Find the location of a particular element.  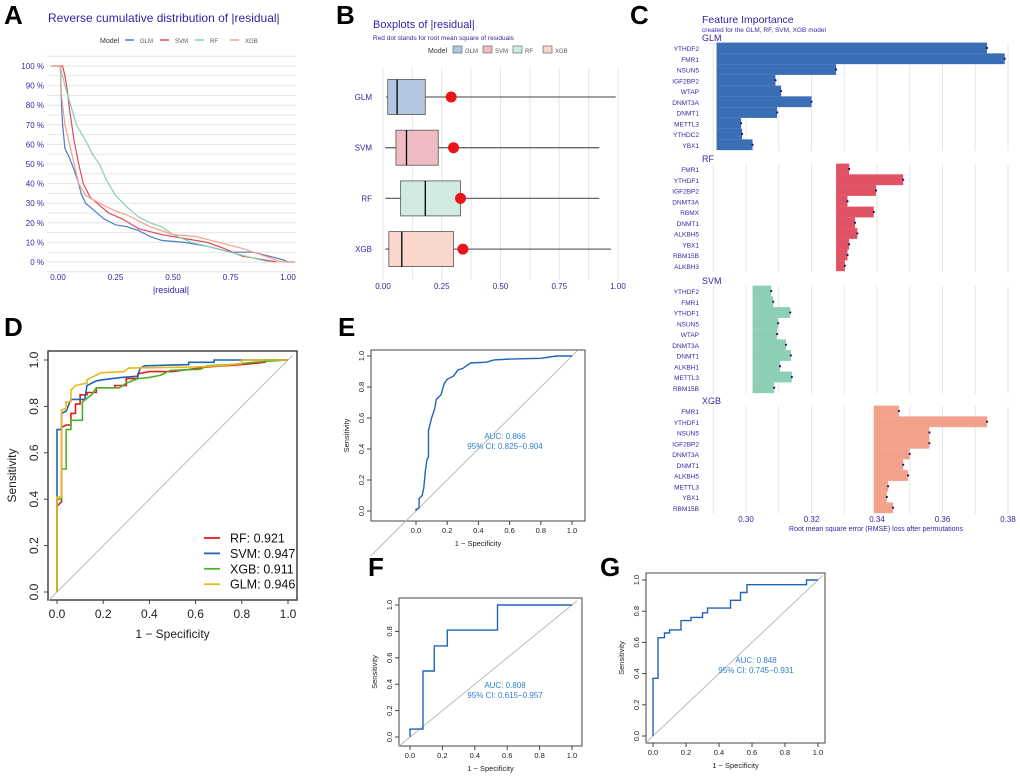

auc-annotation: AUC: 0.848 is located at coordinates (756, 660).